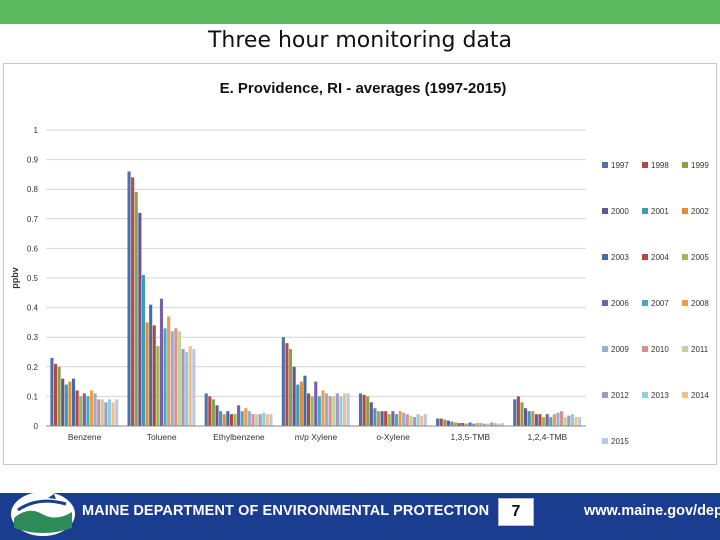  Describe the element at coordinates (85, 437) in the screenshot. I see `x-tick-label: Benzene` at that location.